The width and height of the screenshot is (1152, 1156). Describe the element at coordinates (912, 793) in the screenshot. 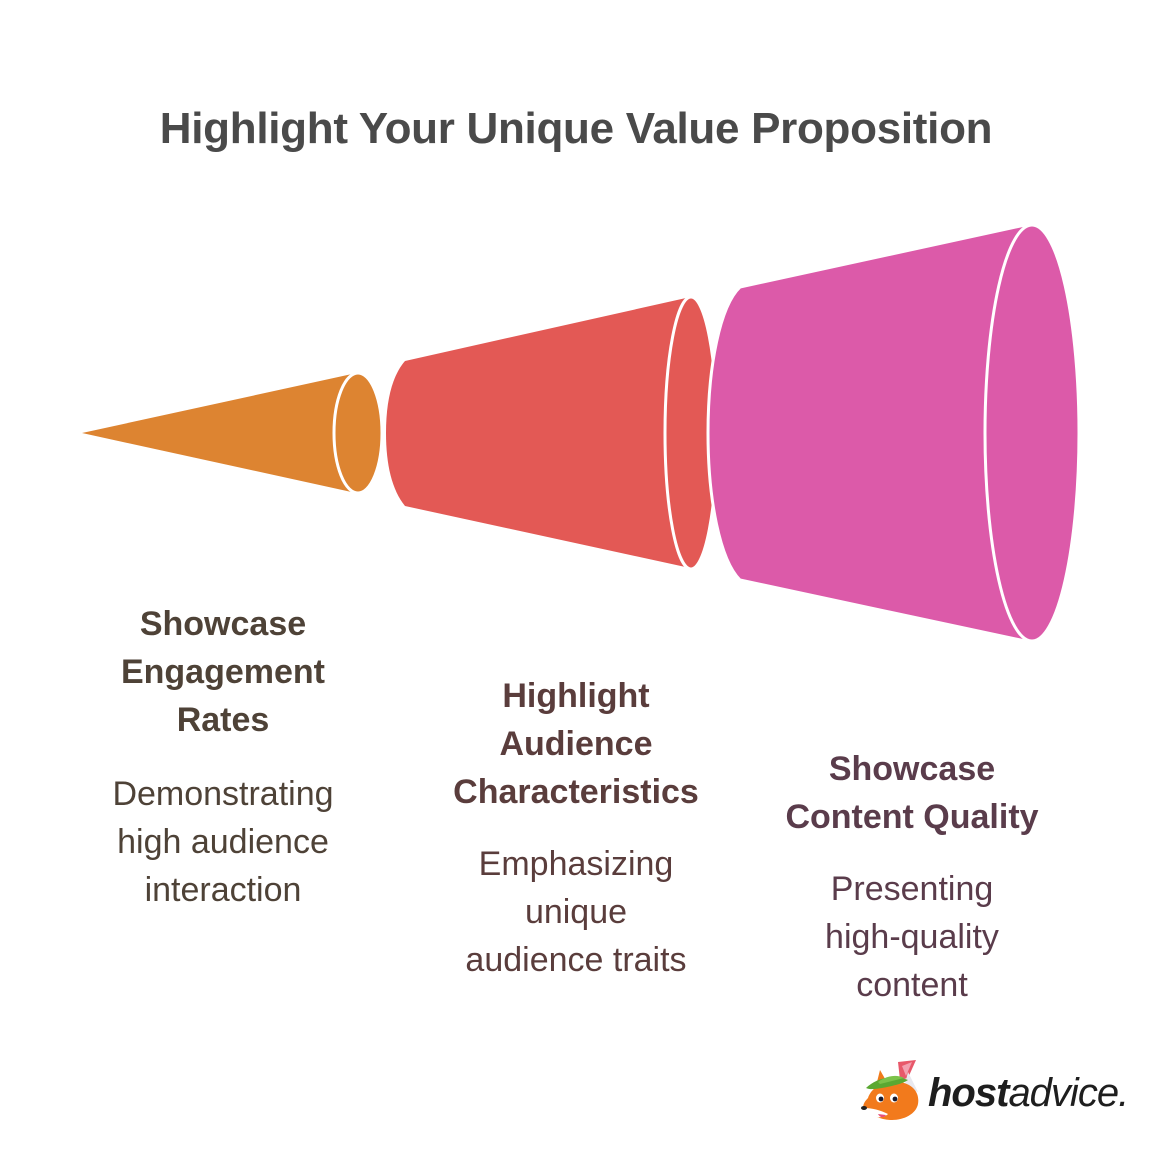

I see `stage-3-heading: Showcase Content Quality` at that location.